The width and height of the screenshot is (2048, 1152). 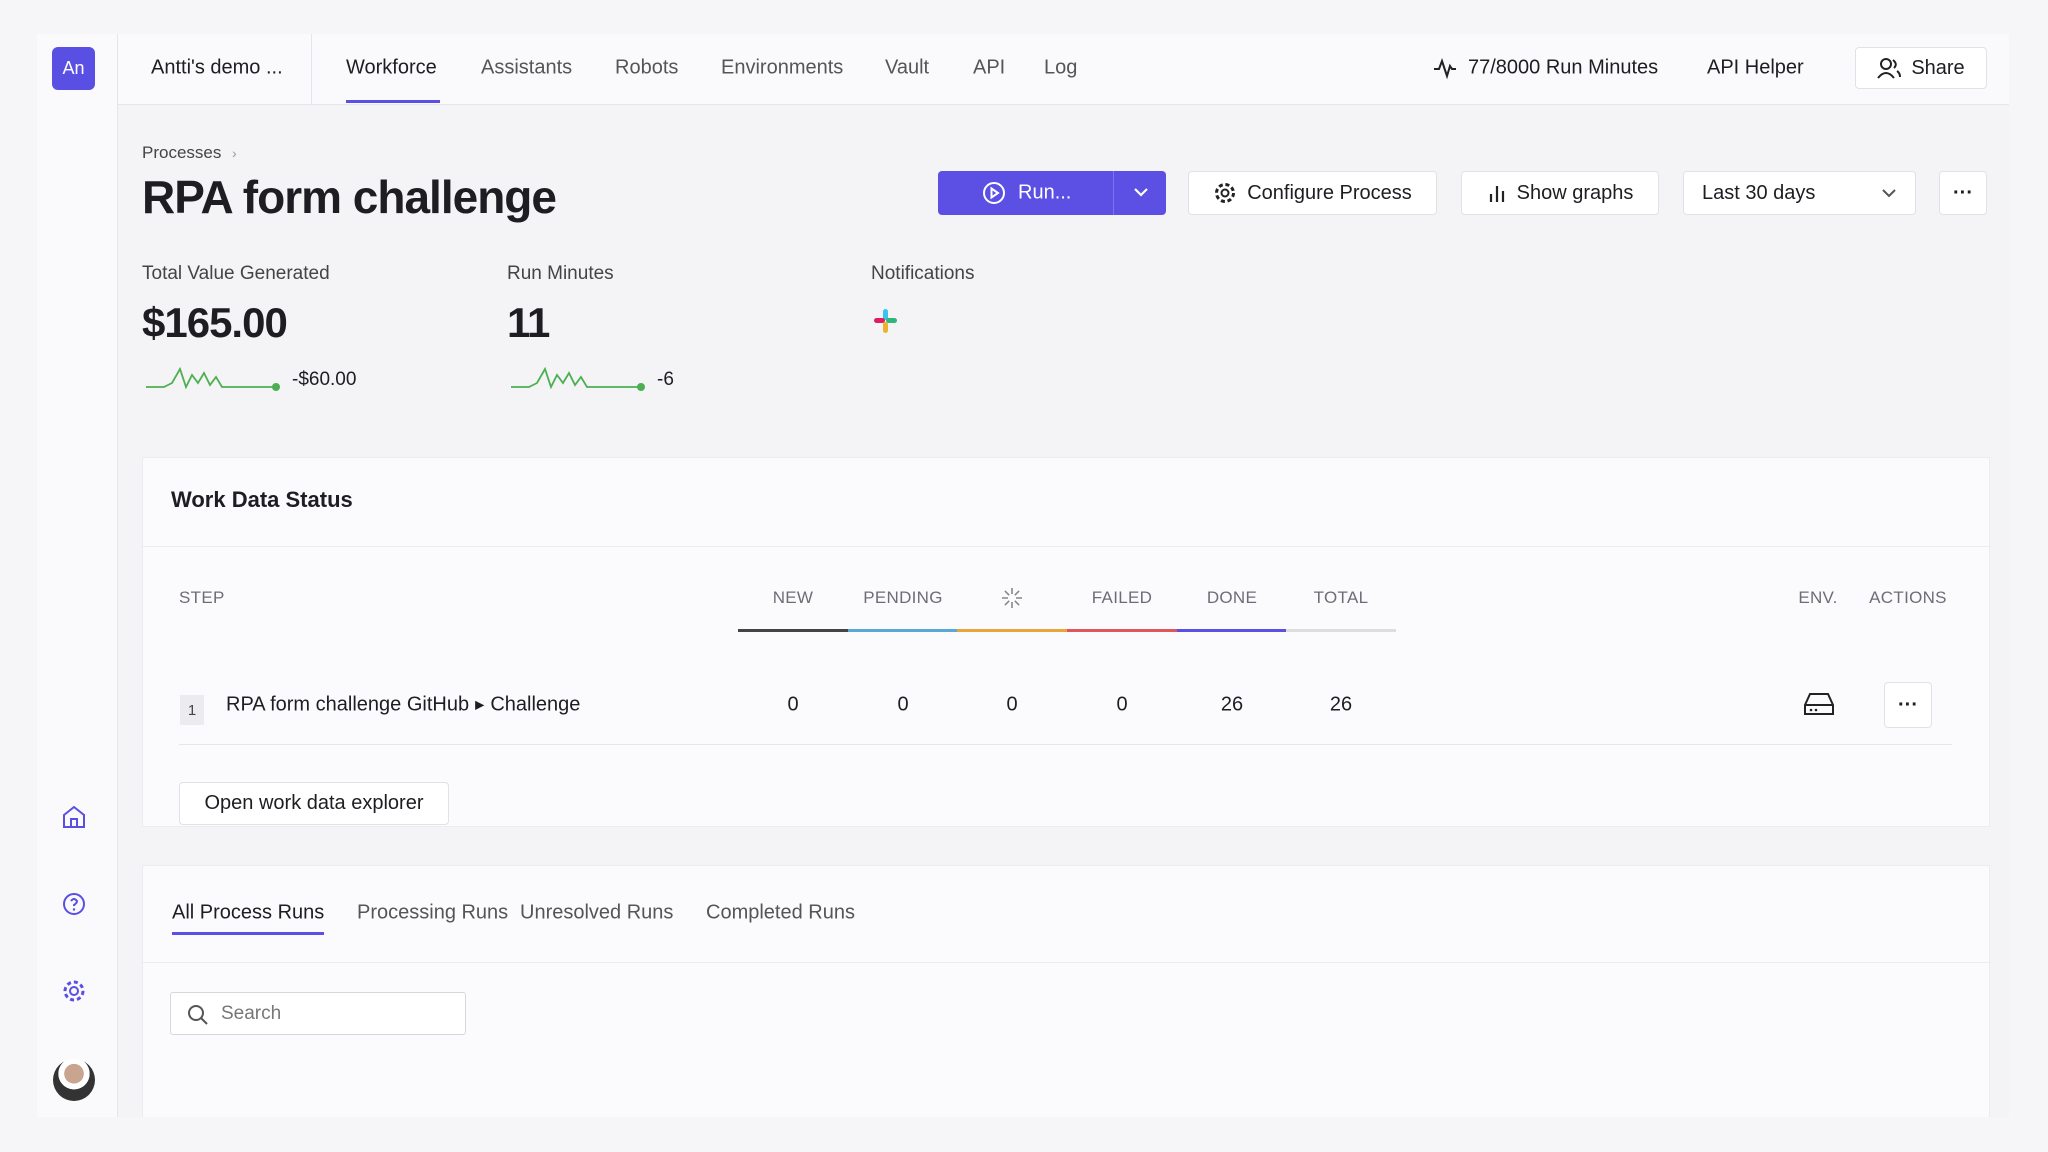 I want to click on bars-icon, so click(x=1496, y=194).